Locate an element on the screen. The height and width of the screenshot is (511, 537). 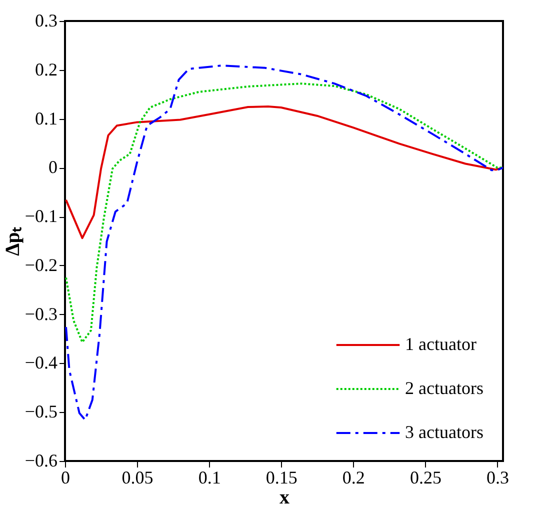
x-tick-label: 0.25 is located at coordinates (426, 478).